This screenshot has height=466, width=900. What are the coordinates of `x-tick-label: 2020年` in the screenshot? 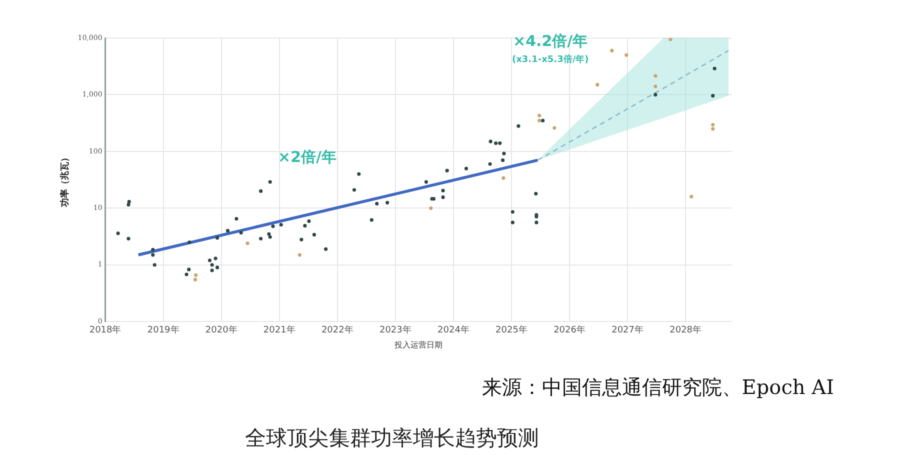 It's located at (221, 330).